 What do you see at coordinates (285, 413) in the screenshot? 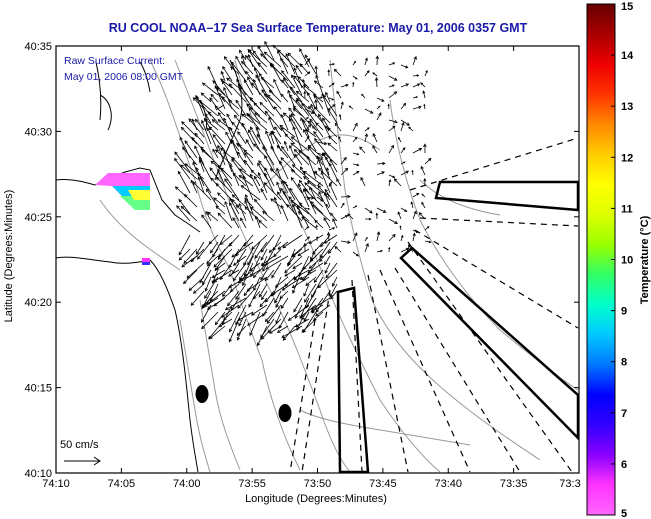
I see `station-marker` at bounding box center [285, 413].